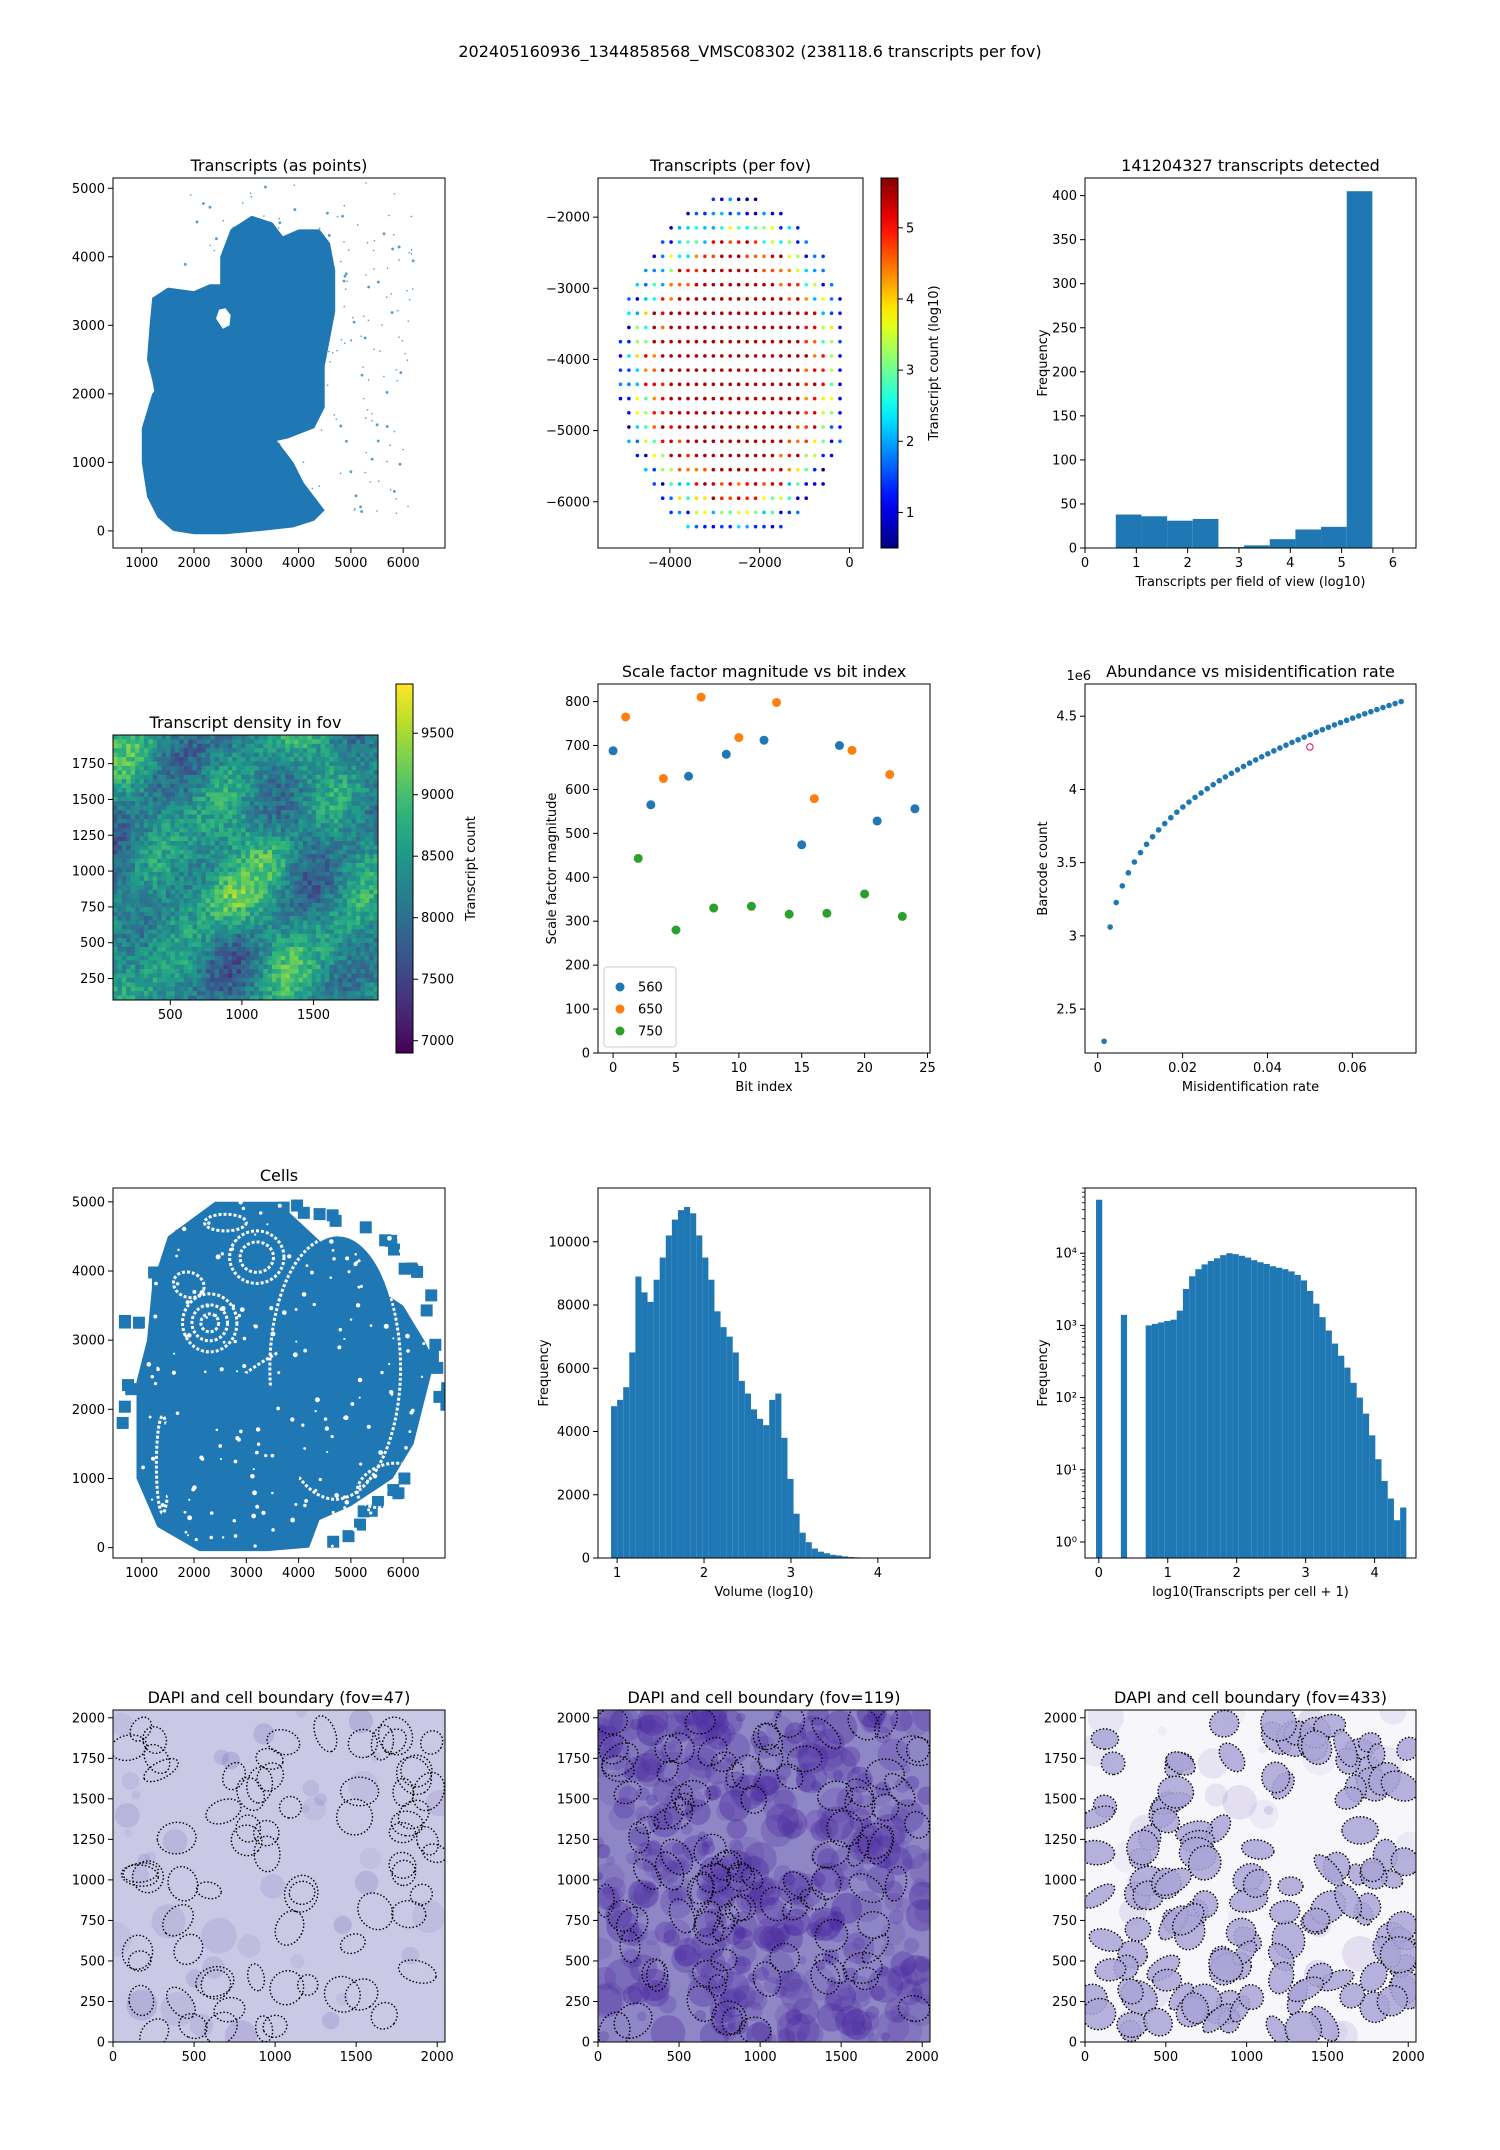  I want to click on y-tick-label: 700, so click(577, 746).